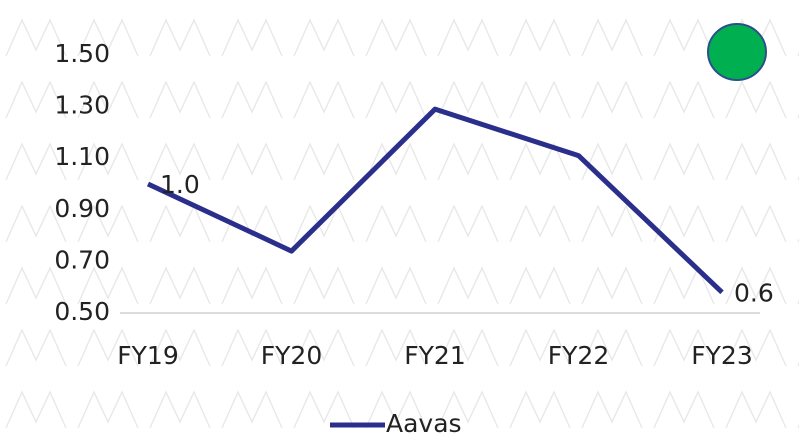  Describe the element at coordinates (82, 311) in the screenshot. I see `y-tick-label: 0.50` at that location.